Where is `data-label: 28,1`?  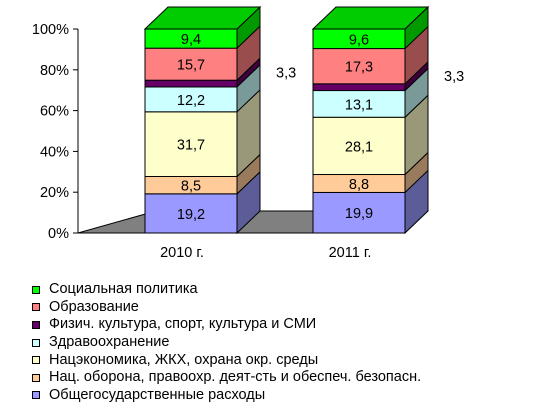 data-label: 28,1 is located at coordinates (359, 147).